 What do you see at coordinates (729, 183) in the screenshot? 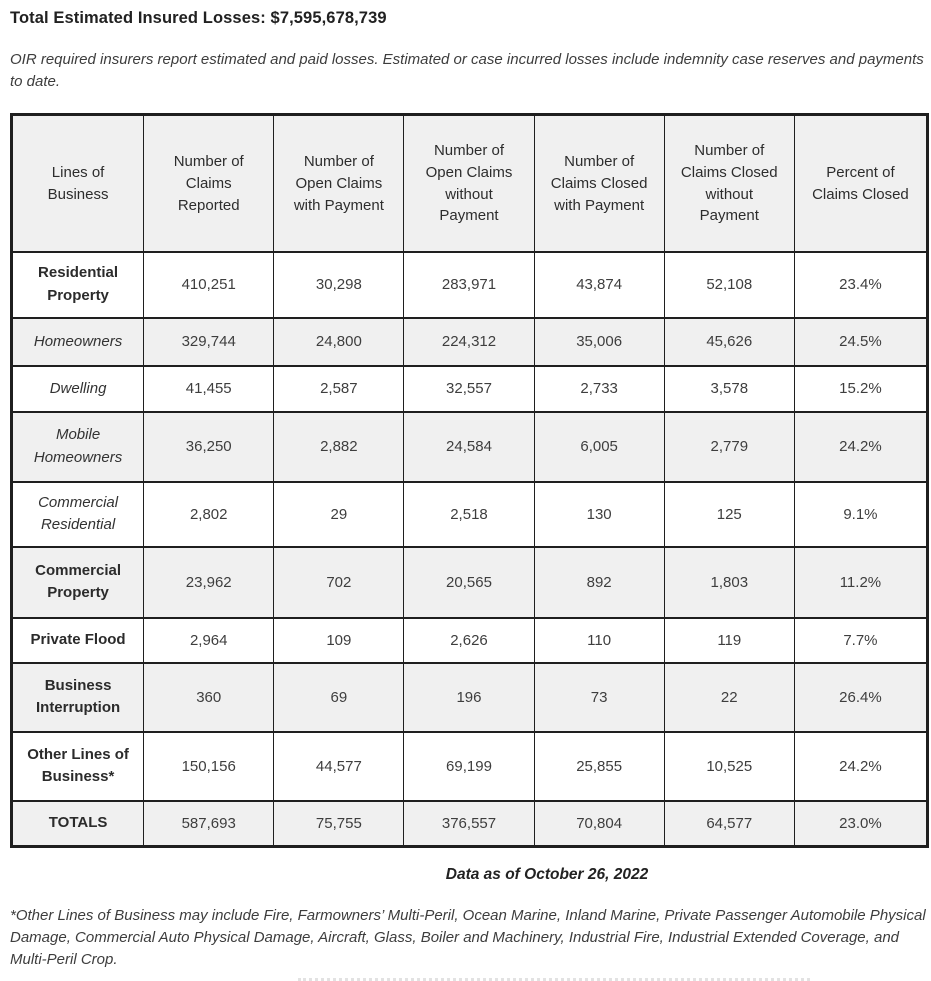
I see `header-closed-without-payment: Number of Claims Closed without Payment` at bounding box center [729, 183].